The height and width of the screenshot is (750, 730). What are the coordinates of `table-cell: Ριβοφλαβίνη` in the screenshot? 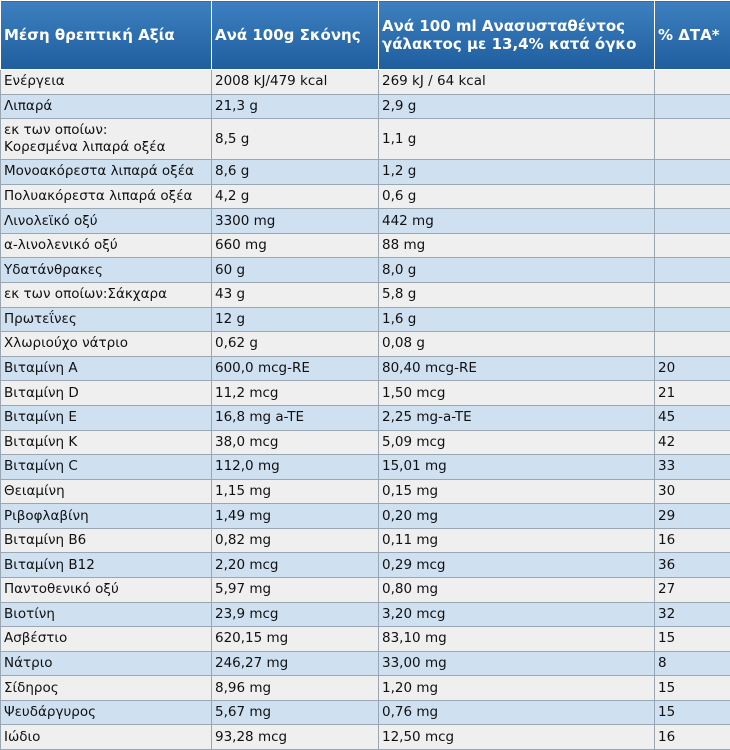 It's located at (106, 516).